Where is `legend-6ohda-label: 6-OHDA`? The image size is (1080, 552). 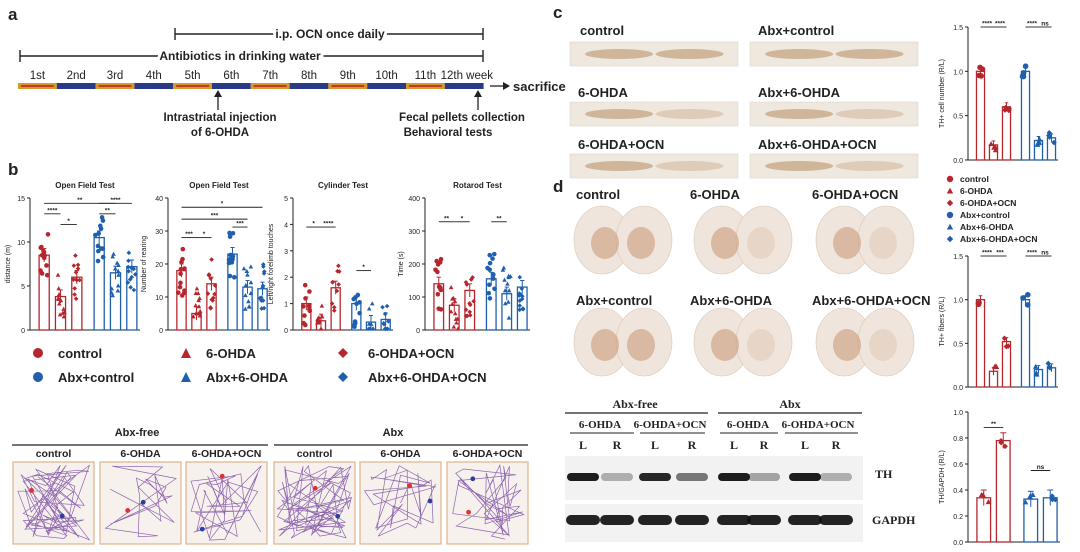
legend-6ohda-label: 6-OHDA is located at coordinates (231, 353).